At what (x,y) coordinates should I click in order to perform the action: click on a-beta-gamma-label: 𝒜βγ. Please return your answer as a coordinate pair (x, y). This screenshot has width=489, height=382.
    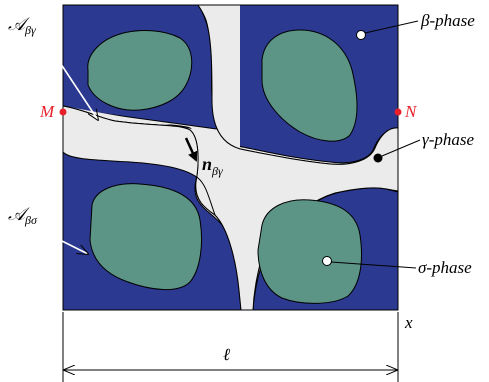
    Looking at the image, I should click on (22, 25).